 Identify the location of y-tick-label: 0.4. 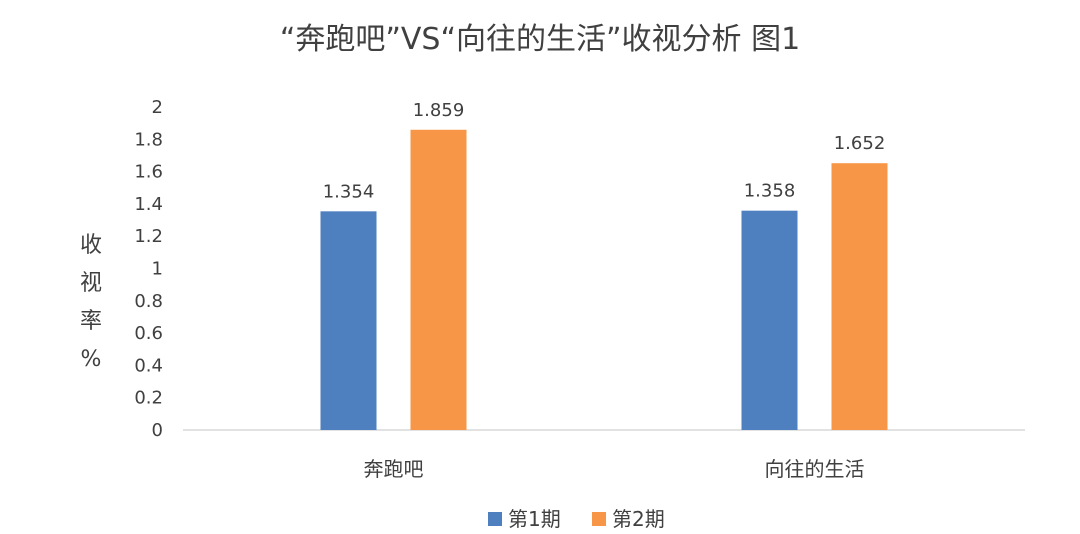
(148, 365).